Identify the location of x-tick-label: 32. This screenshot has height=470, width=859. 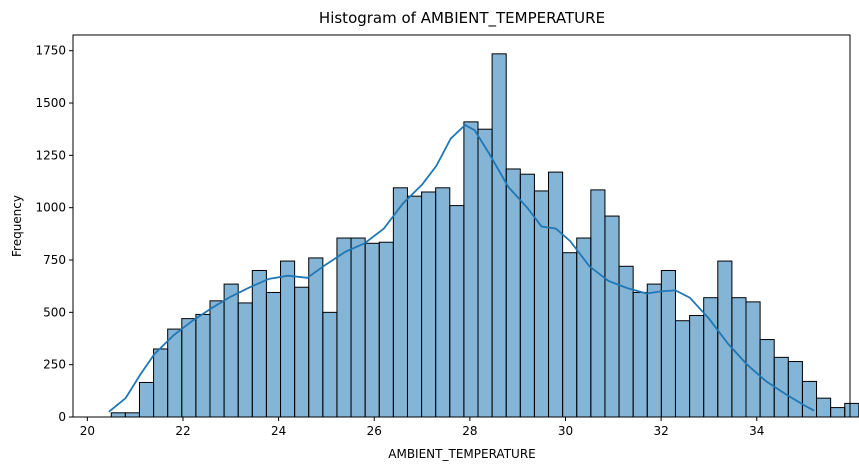
(660, 431).